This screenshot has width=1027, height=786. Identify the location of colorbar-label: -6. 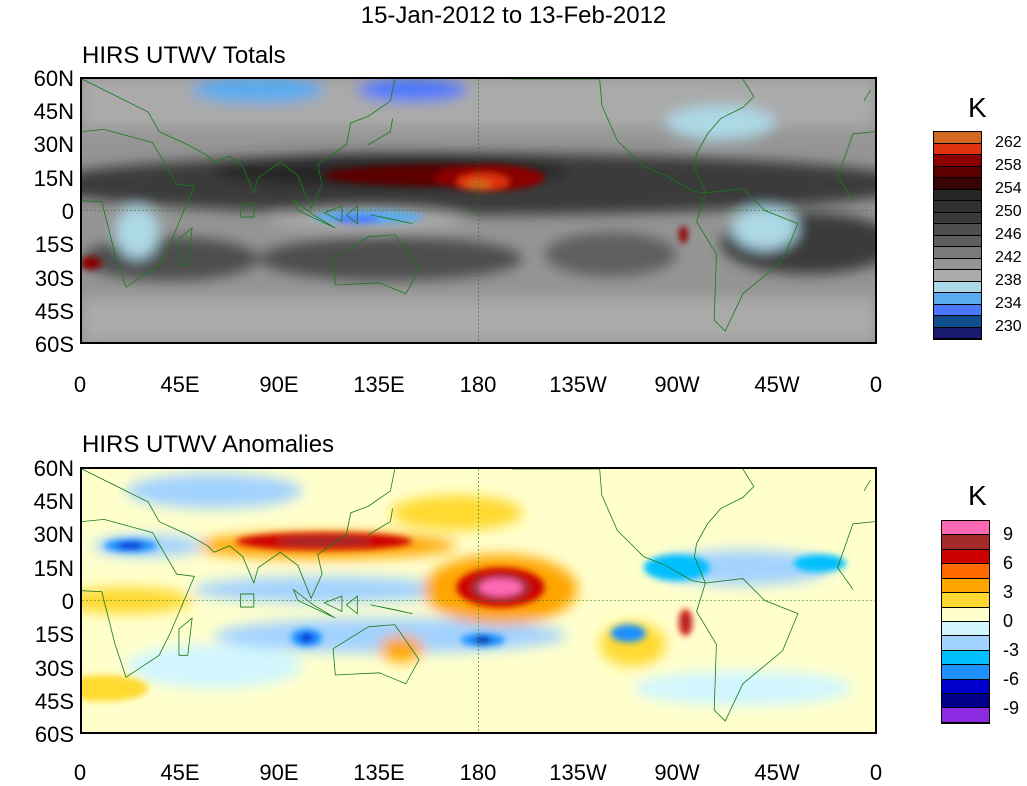
(1011, 678).